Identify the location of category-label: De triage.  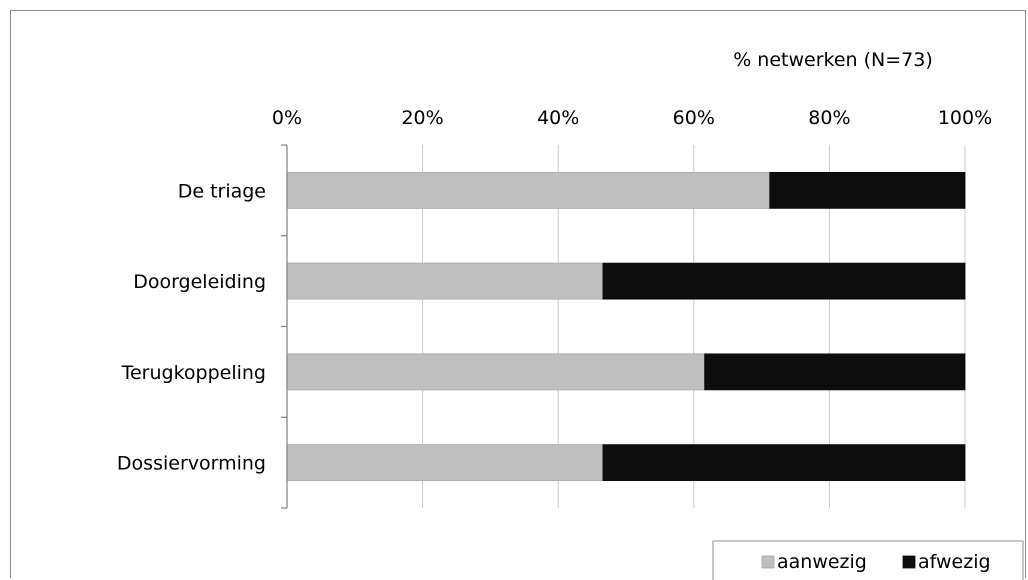
(222, 191).